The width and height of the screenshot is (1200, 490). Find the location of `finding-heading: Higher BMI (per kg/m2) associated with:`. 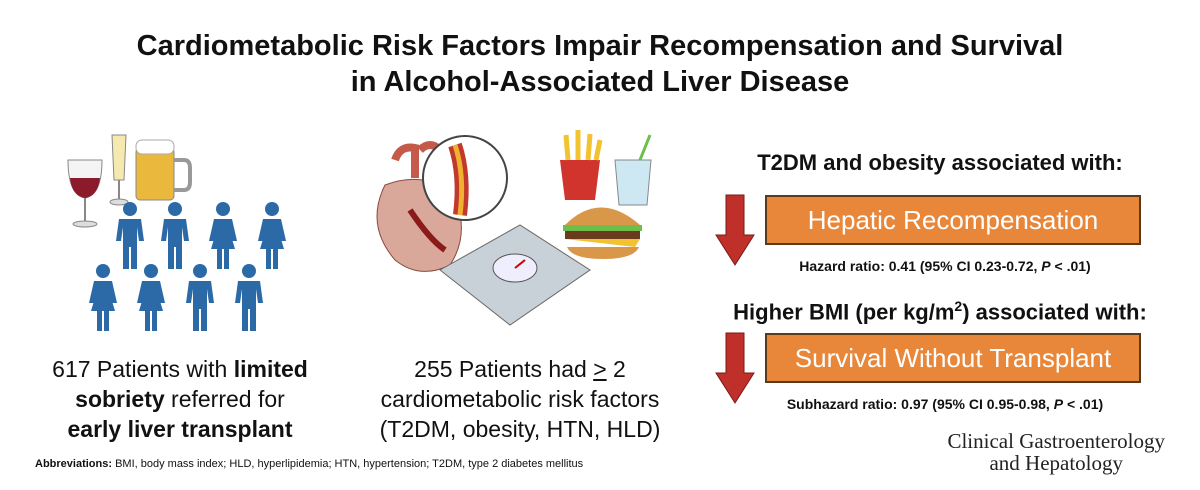

finding-heading: Higher BMI (per kg/m2) associated with: is located at coordinates (940, 311).